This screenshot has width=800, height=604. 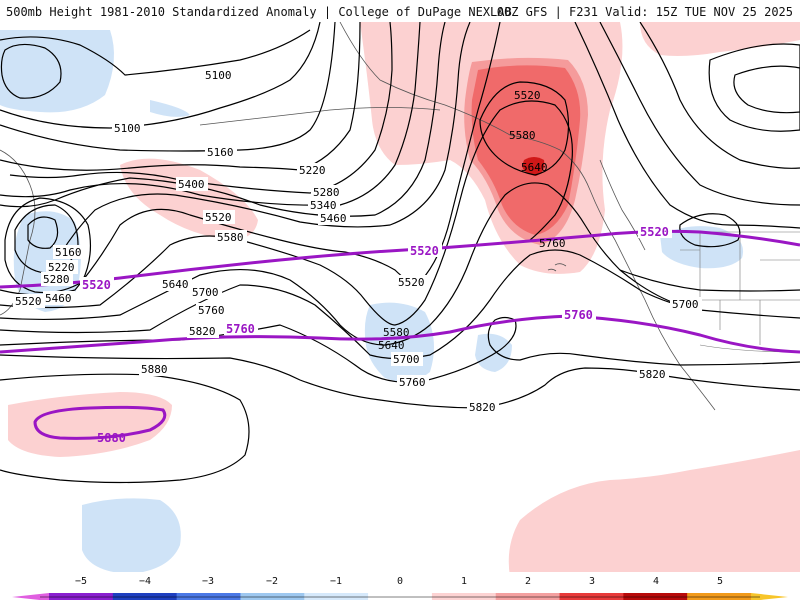 What do you see at coordinates (336, 581) in the screenshot?
I see `colorbar-label-neg1: −1` at bounding box center [336, 581].